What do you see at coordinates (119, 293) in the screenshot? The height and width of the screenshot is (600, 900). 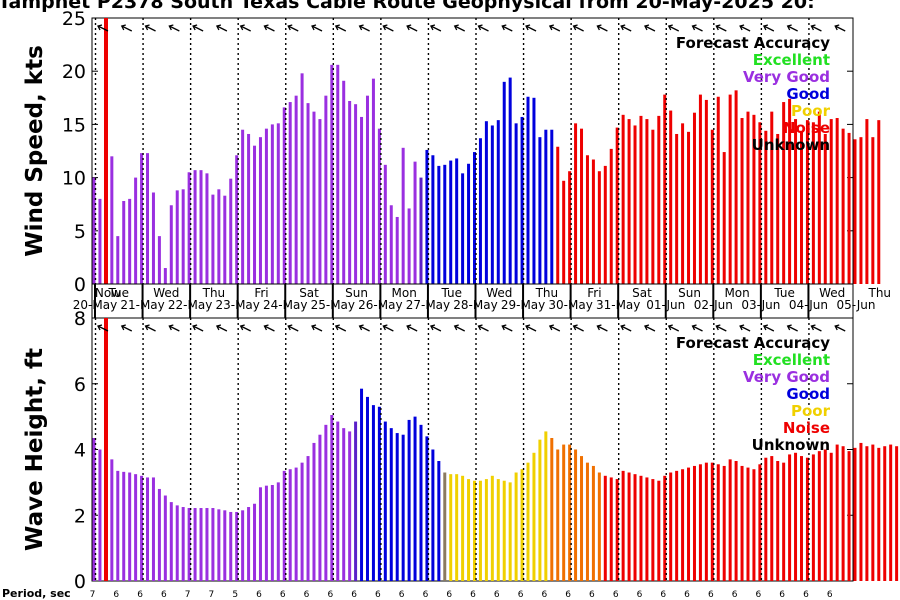 I see `day-of-week-label: Tue` at bounding box center [119, 293].